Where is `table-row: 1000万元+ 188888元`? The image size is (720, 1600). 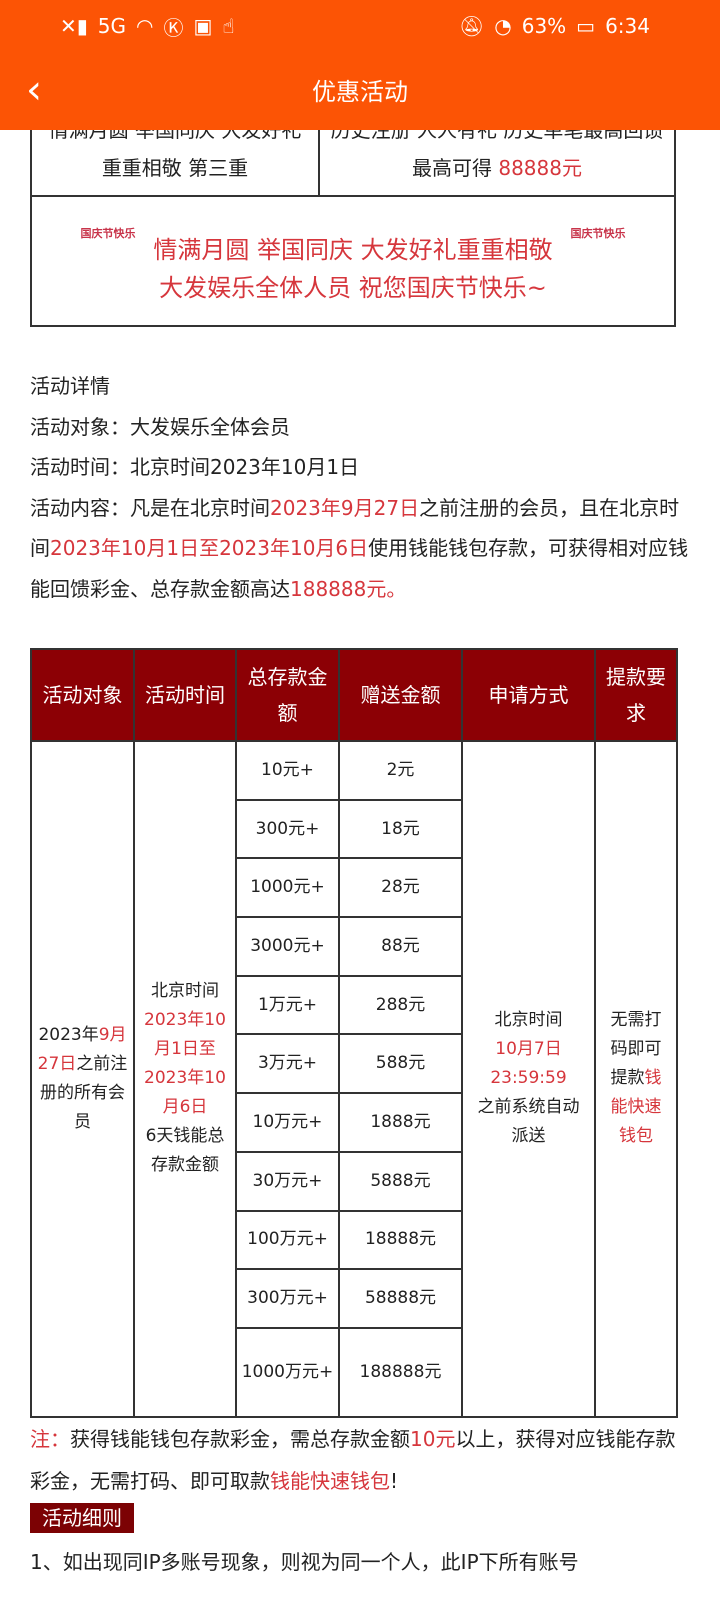
table-row: 1000万元+ 188888元 is located at coordinates (354, 1372).